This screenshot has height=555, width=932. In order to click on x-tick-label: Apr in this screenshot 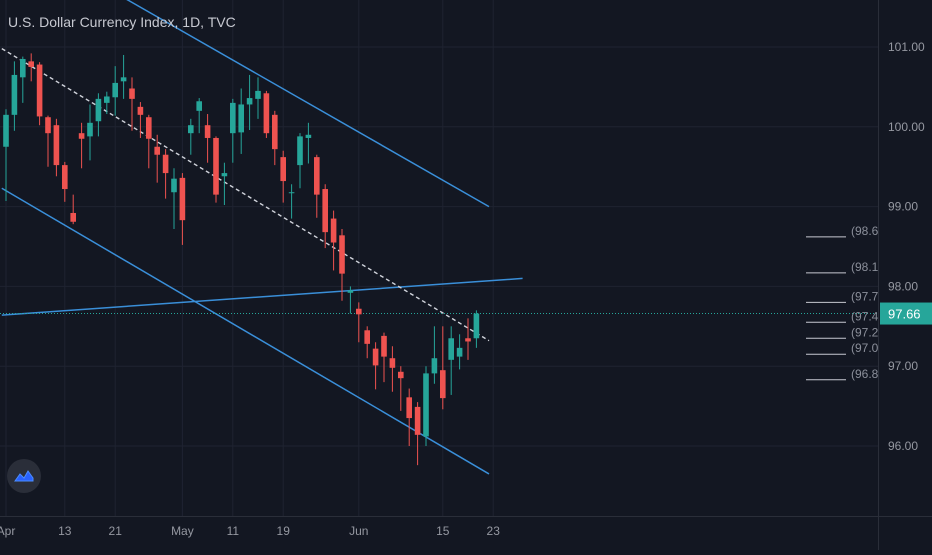, I will do `click(7, 531)`.